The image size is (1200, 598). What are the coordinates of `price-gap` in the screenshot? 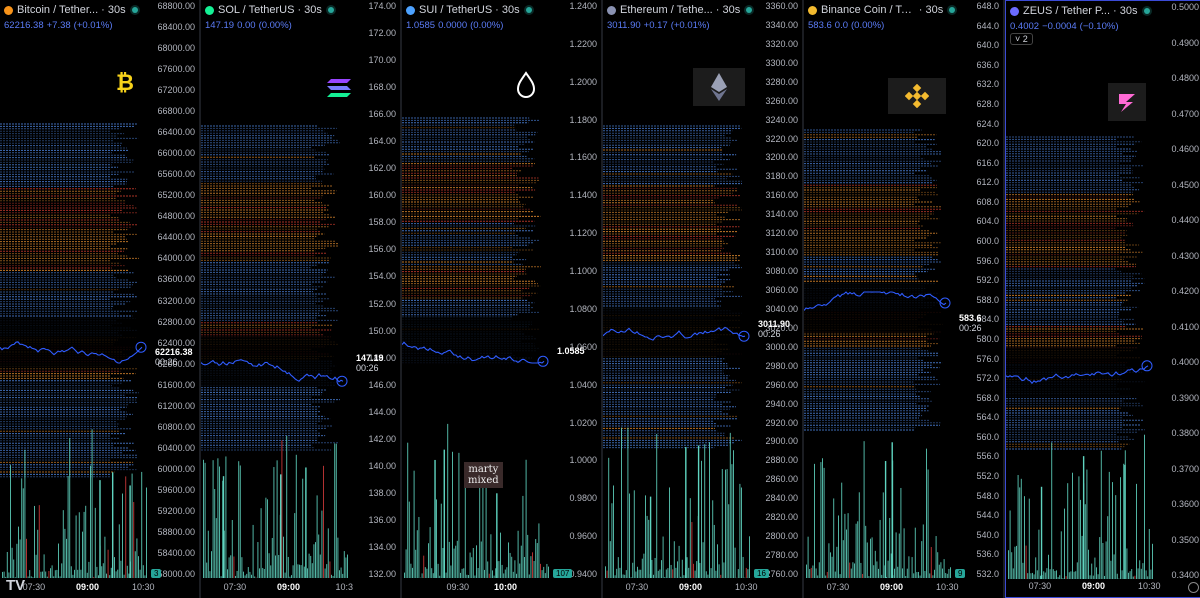 It's located at (1082, 373).